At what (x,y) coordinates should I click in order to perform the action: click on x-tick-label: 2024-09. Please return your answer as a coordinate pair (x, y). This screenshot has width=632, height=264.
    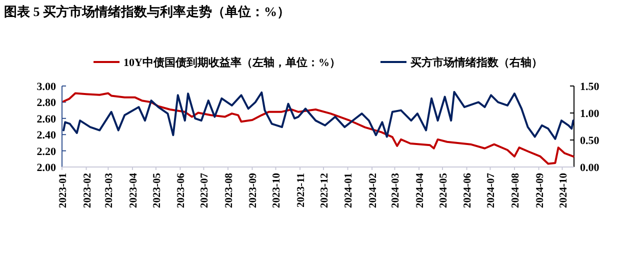
    Looking at the image, I should click on (540, 190).